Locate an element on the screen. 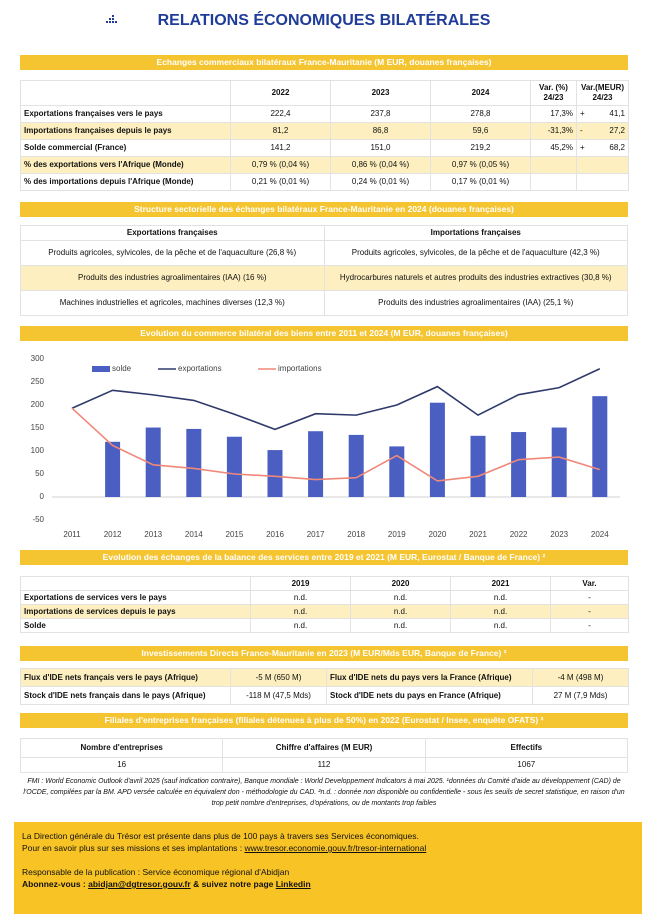 This screenshot has width=648, height=923. x-tick-label: 2024 is located at coordinates (600, 534).